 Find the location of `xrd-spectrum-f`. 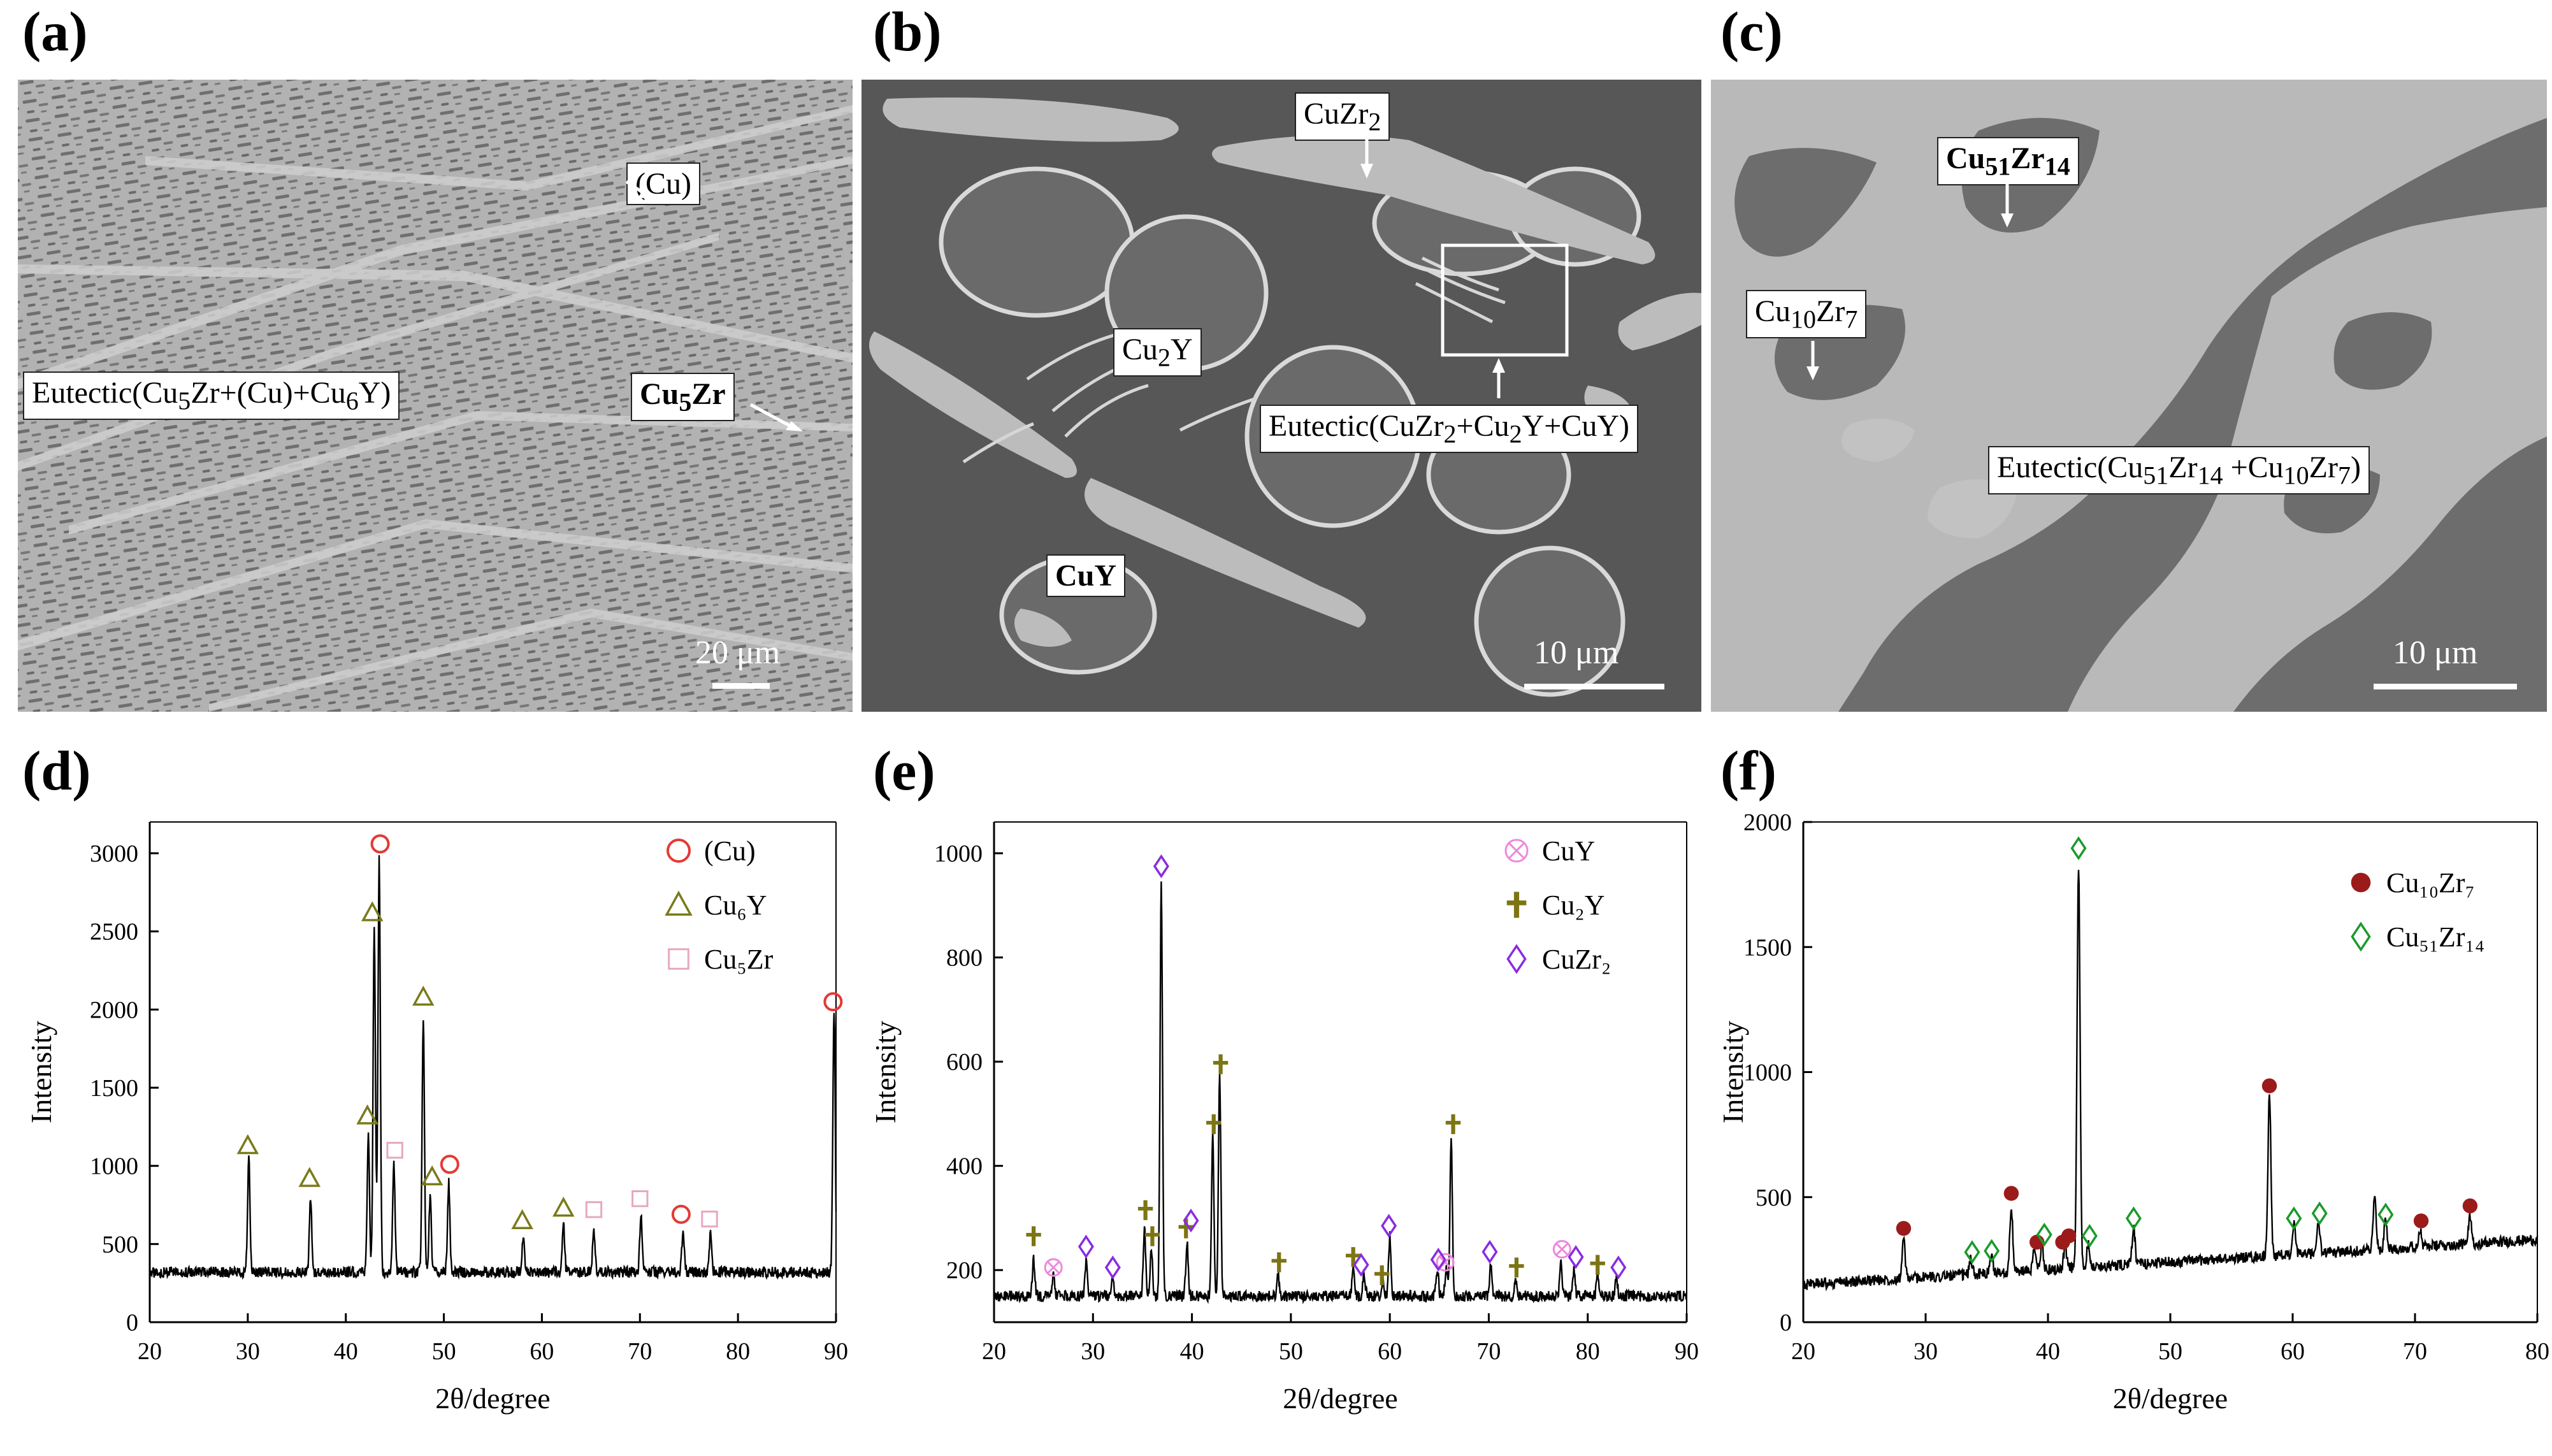

xrd-spectrum-f is located at coordinates (2170, 1081).